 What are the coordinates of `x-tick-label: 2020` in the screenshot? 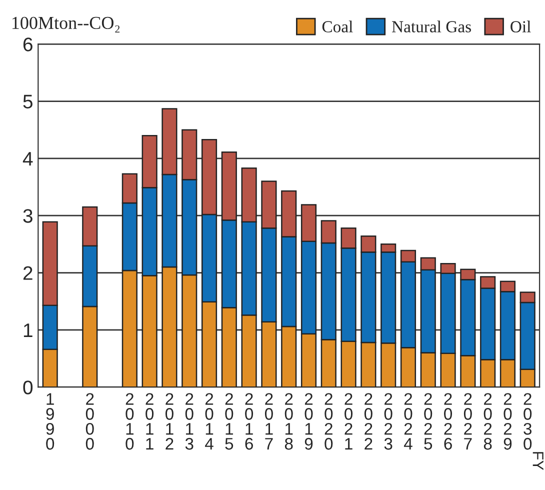 It's located at (328, 421).